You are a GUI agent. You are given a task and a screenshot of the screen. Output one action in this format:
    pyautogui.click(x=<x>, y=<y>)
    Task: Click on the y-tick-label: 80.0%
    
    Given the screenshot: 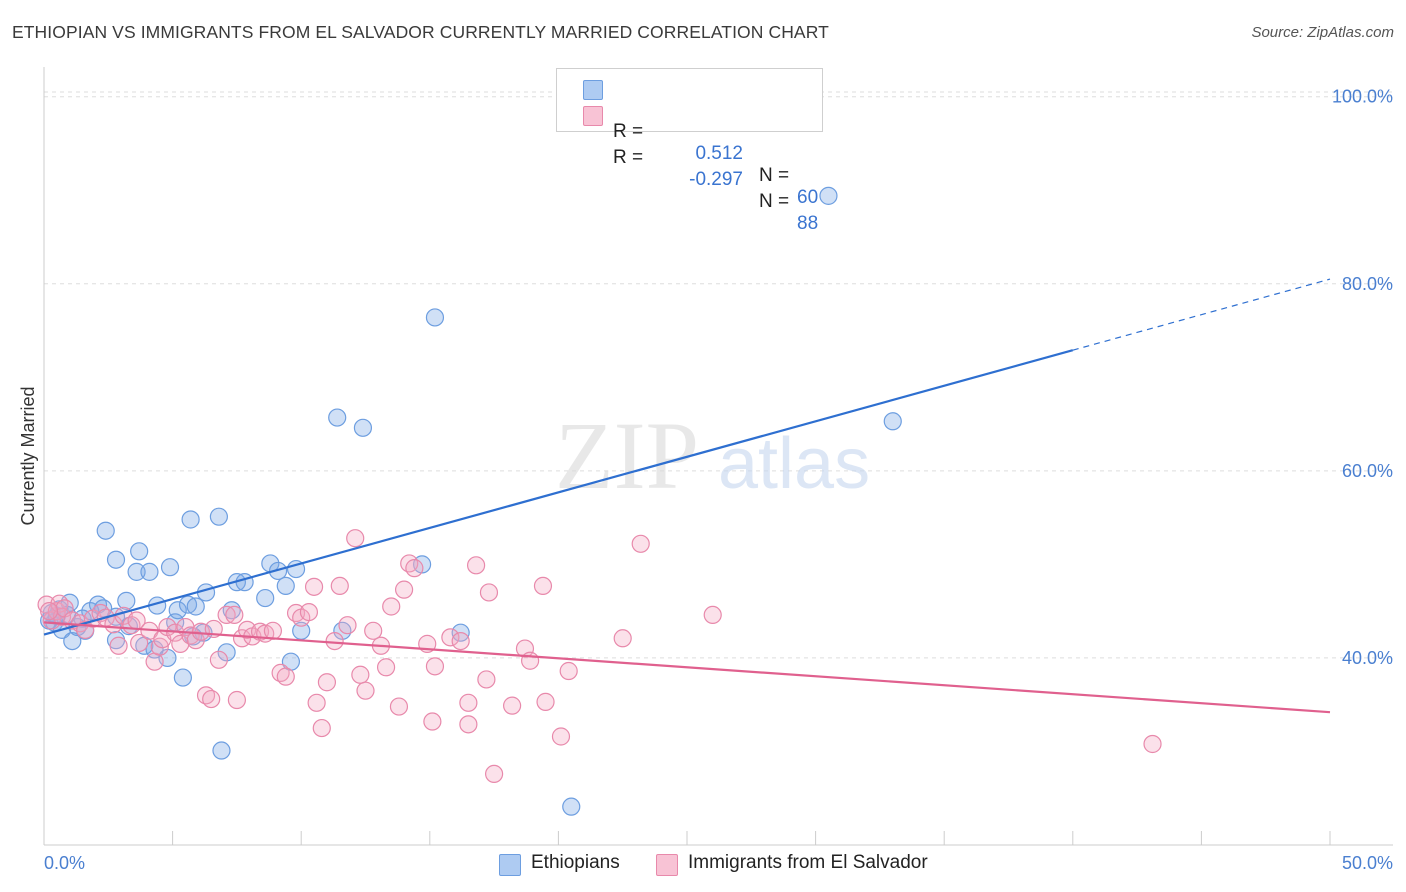 What is the action you would take?
    pyautogui.click(x=1367, y=284)
    